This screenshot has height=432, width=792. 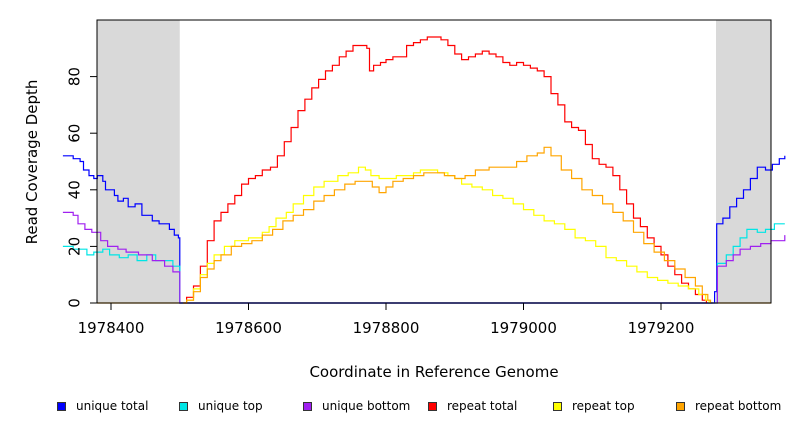 I want to click on x-tick-label: 1978800, so click(x=386, y=328).